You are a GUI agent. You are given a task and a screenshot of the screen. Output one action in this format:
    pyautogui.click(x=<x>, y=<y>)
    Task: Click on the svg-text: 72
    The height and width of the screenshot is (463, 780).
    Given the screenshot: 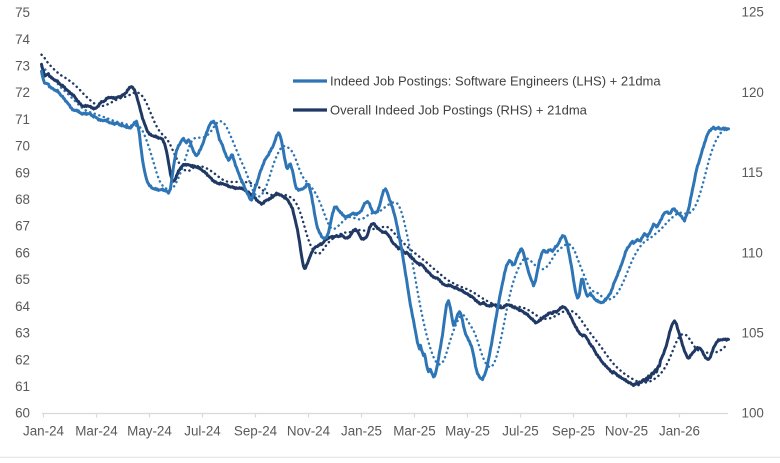 What is the action you would take?
    pyautogui.click(x=22, y=92)
    